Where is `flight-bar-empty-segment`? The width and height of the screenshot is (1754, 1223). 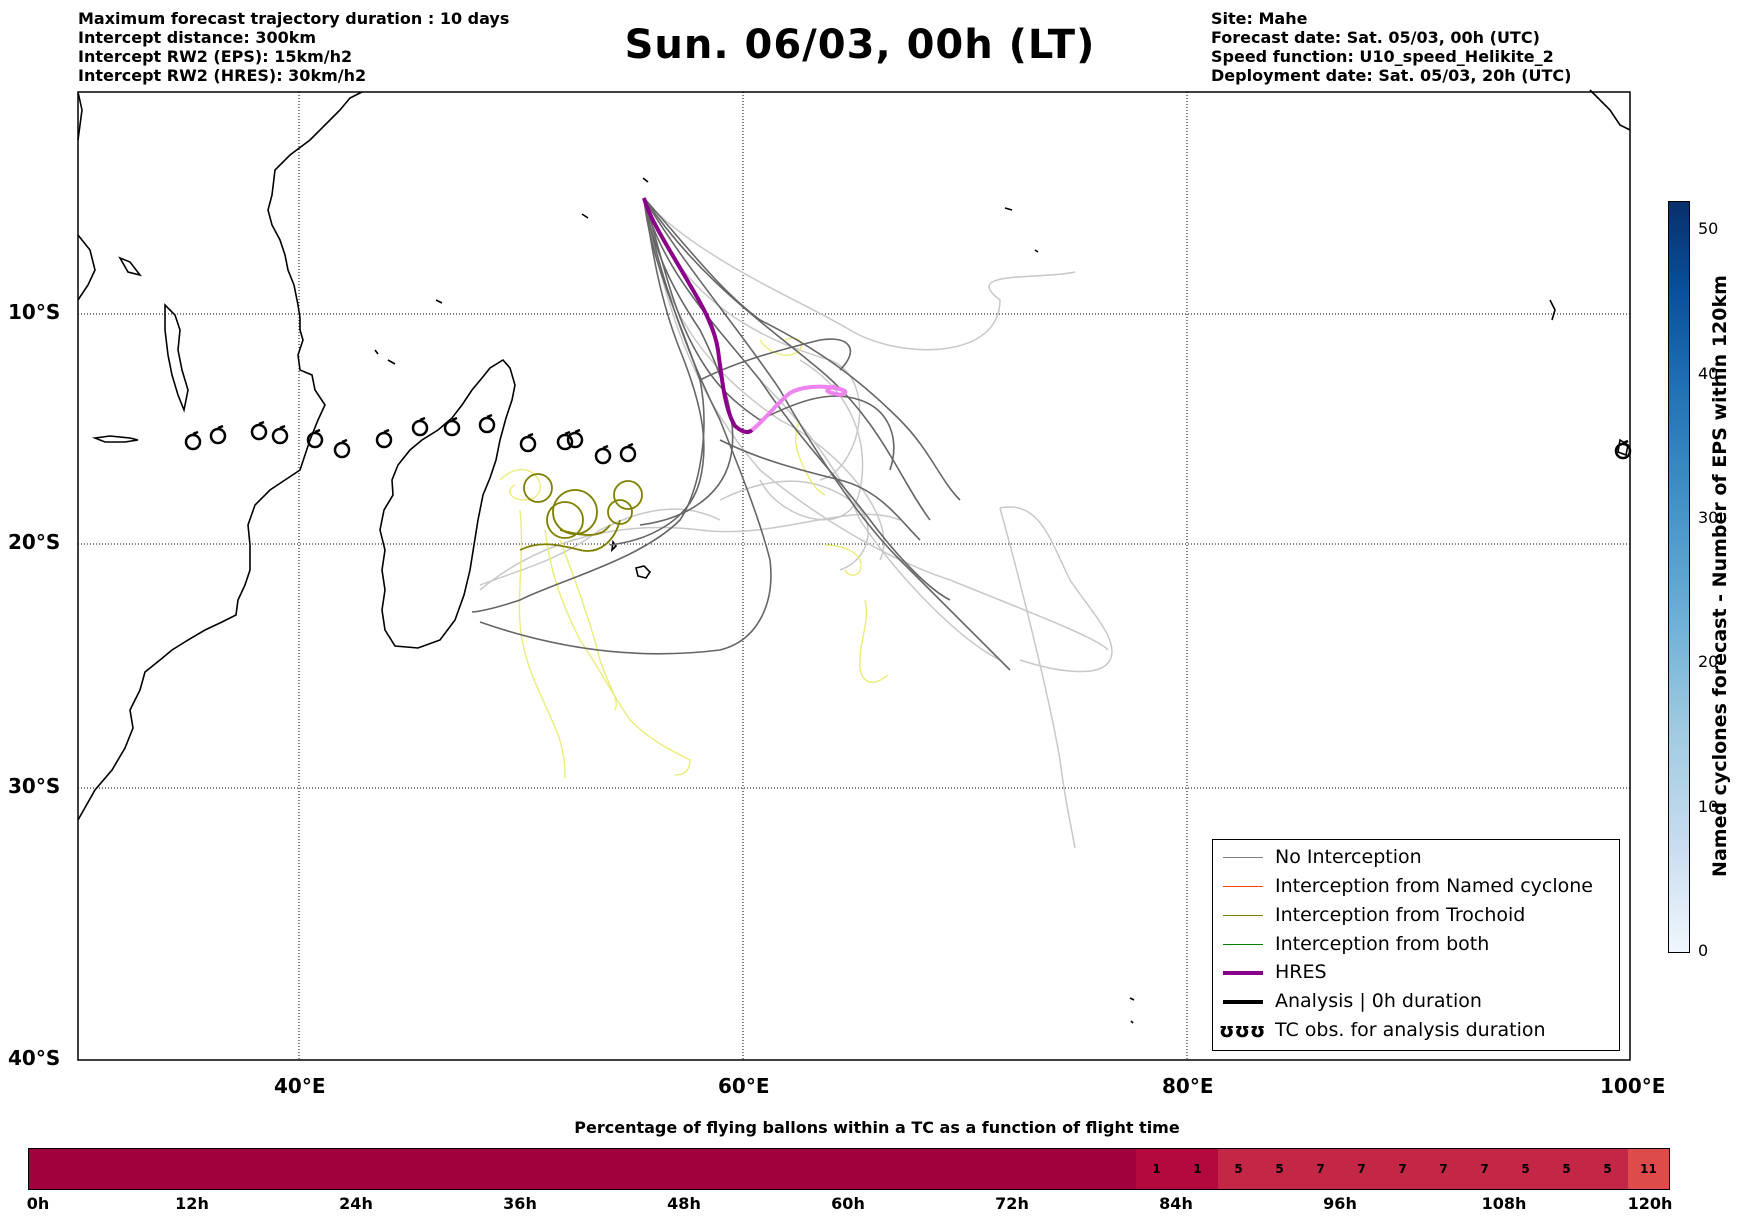 flight-bar-empty-segment is located at coordinates (582, 1169).